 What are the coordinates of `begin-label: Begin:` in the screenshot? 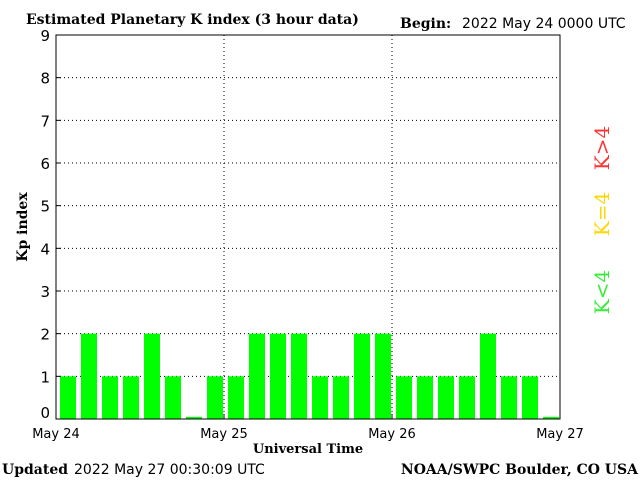 It's located at (425, 24).